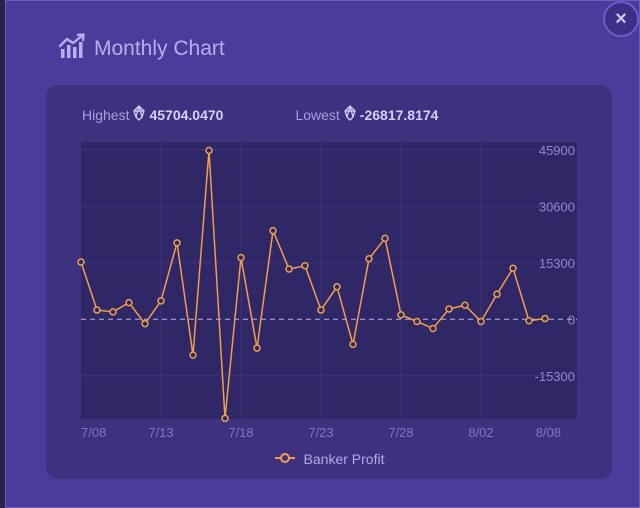  What do you see at coordinates (285, 459) in the screenshot?
I see `legend-line-marker-icon` at bounding box center [285, 459].